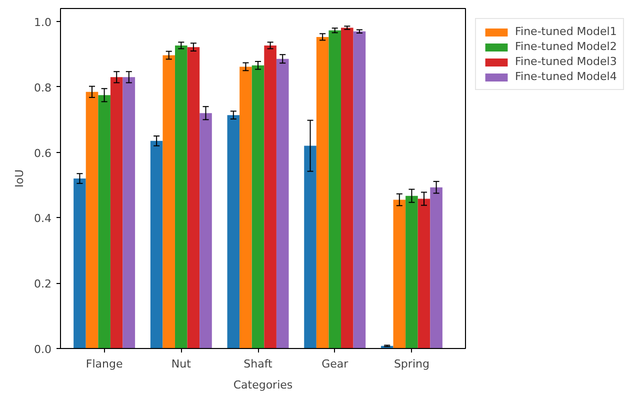 This screenshot has height=416, width=640. What do you see at coordinates (43, 87) in the screenshot?
I see `y-tick-label: 0.8` at bounding box center [43, 87].